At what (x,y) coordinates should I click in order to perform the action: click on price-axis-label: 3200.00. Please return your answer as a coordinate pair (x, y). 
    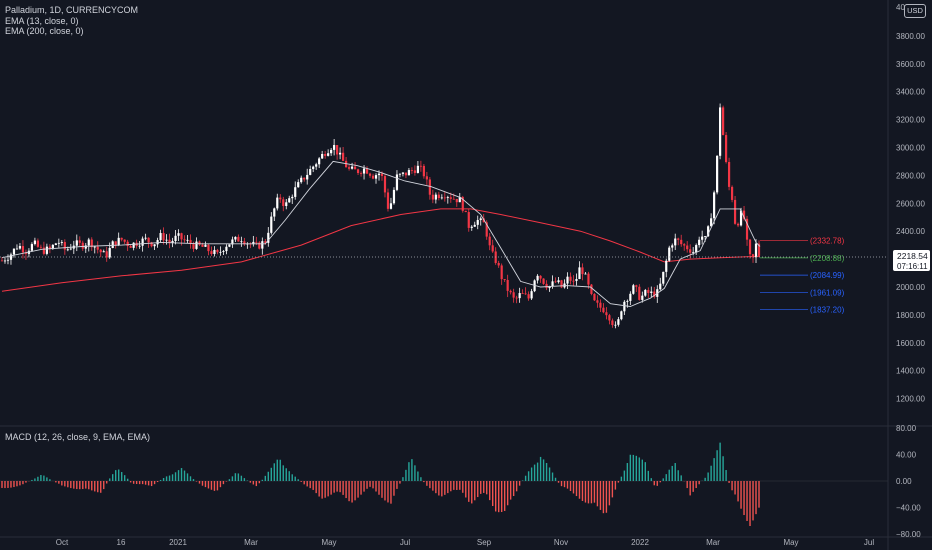
    Looking at the image, I should click on (910, 120).